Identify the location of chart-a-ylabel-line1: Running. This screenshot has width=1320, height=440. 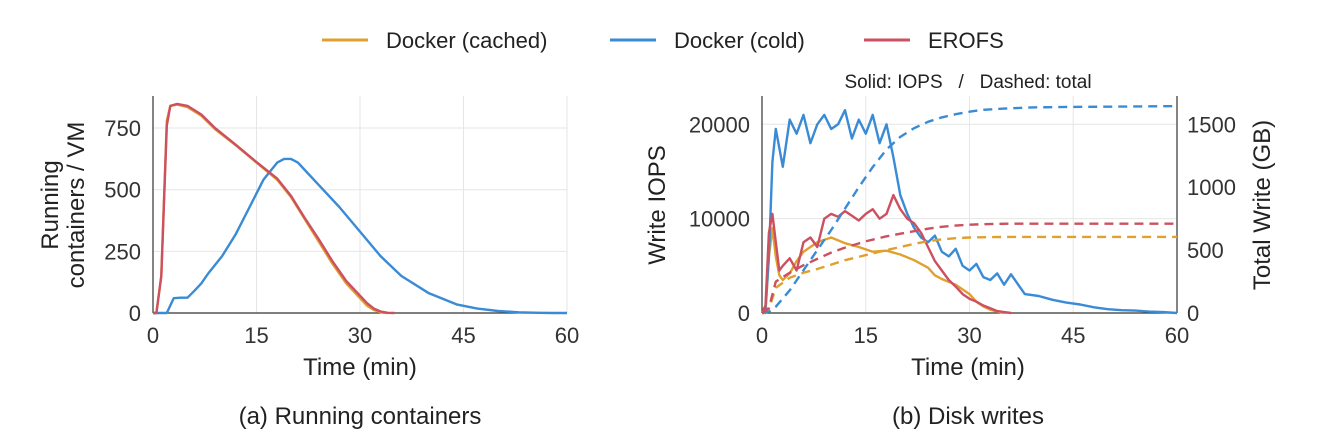
(50, 204).